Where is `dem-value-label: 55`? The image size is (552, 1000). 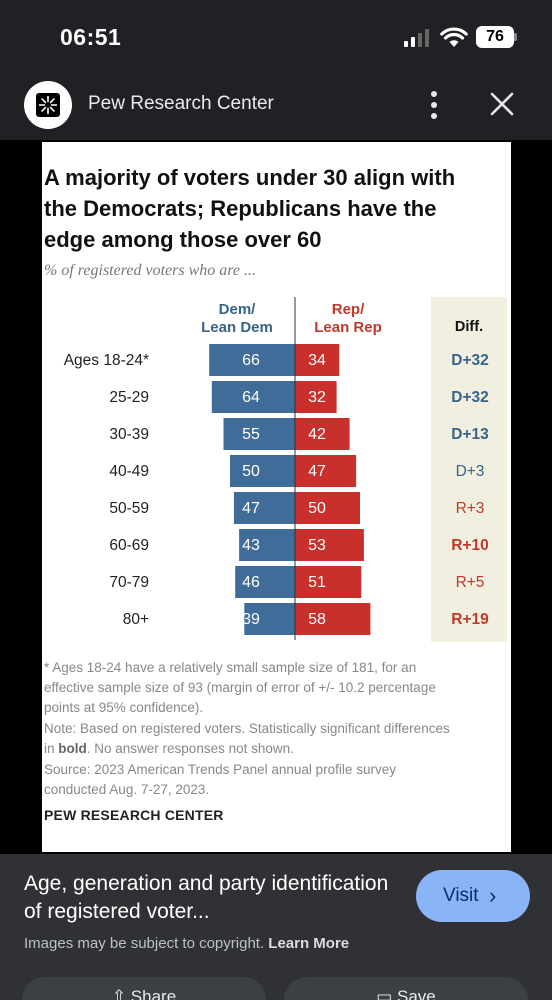 dem-value-label: 55 is located at coordinates (251, 434).